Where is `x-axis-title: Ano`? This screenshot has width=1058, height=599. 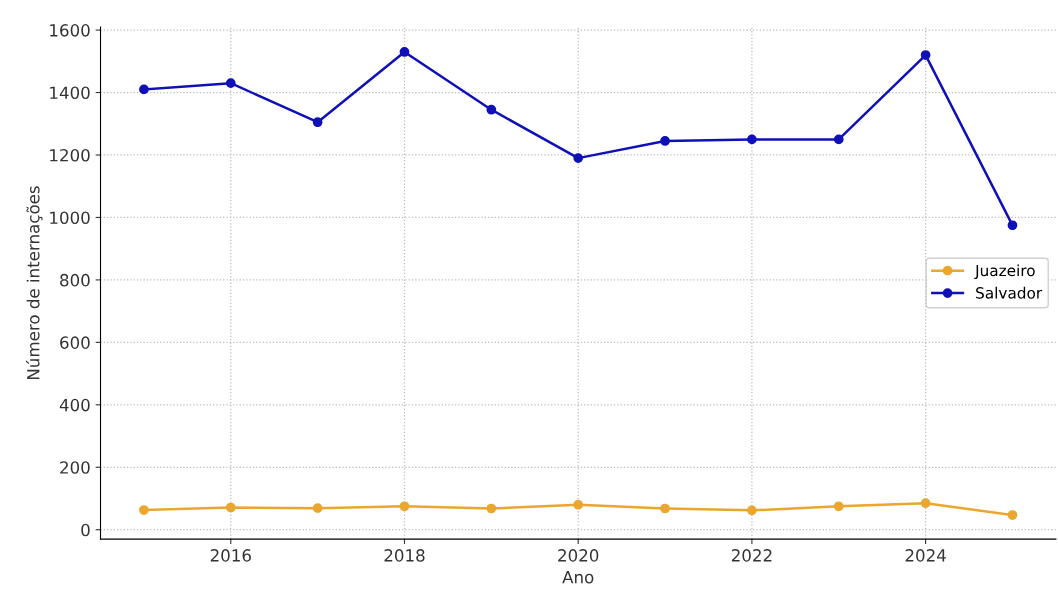 x-axis-title: Ano is located at coordinates (578, 577).